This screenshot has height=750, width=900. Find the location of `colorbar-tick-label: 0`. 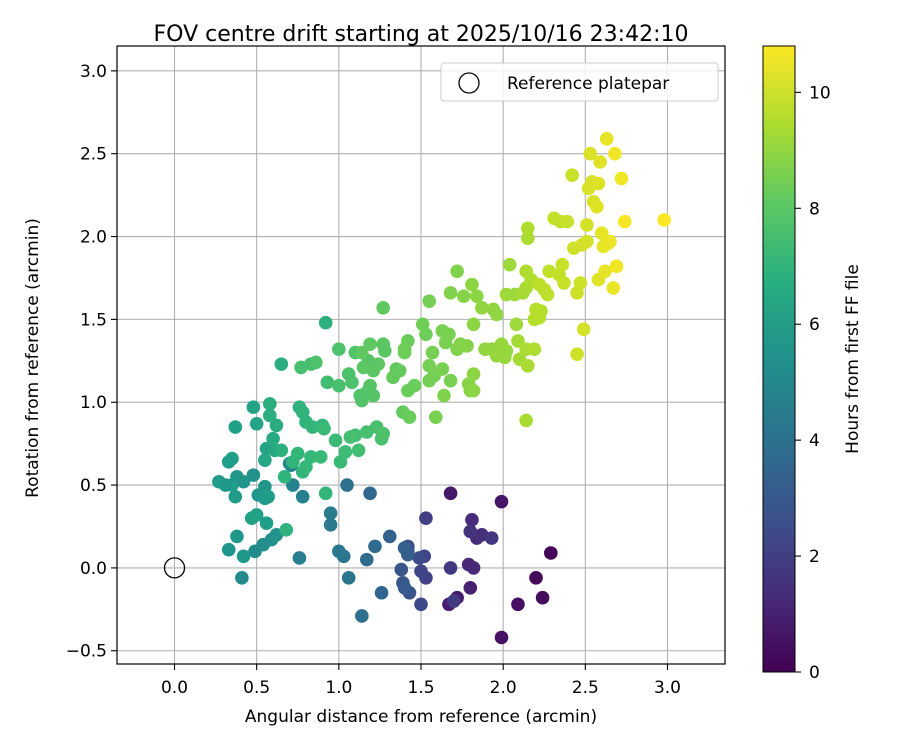

colorbar-tick-label: 0 is located at coordinates (814, 673).